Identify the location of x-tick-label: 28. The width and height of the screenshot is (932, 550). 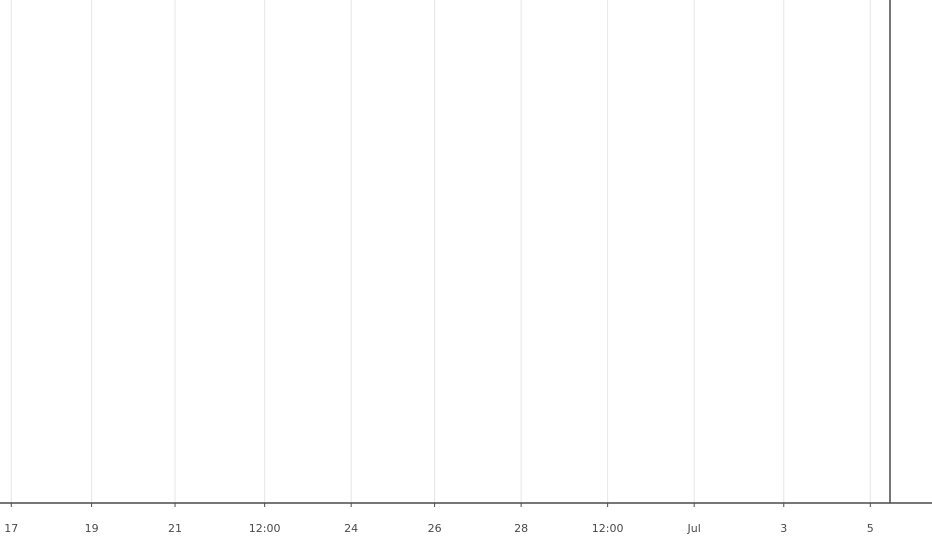
(521, 528).